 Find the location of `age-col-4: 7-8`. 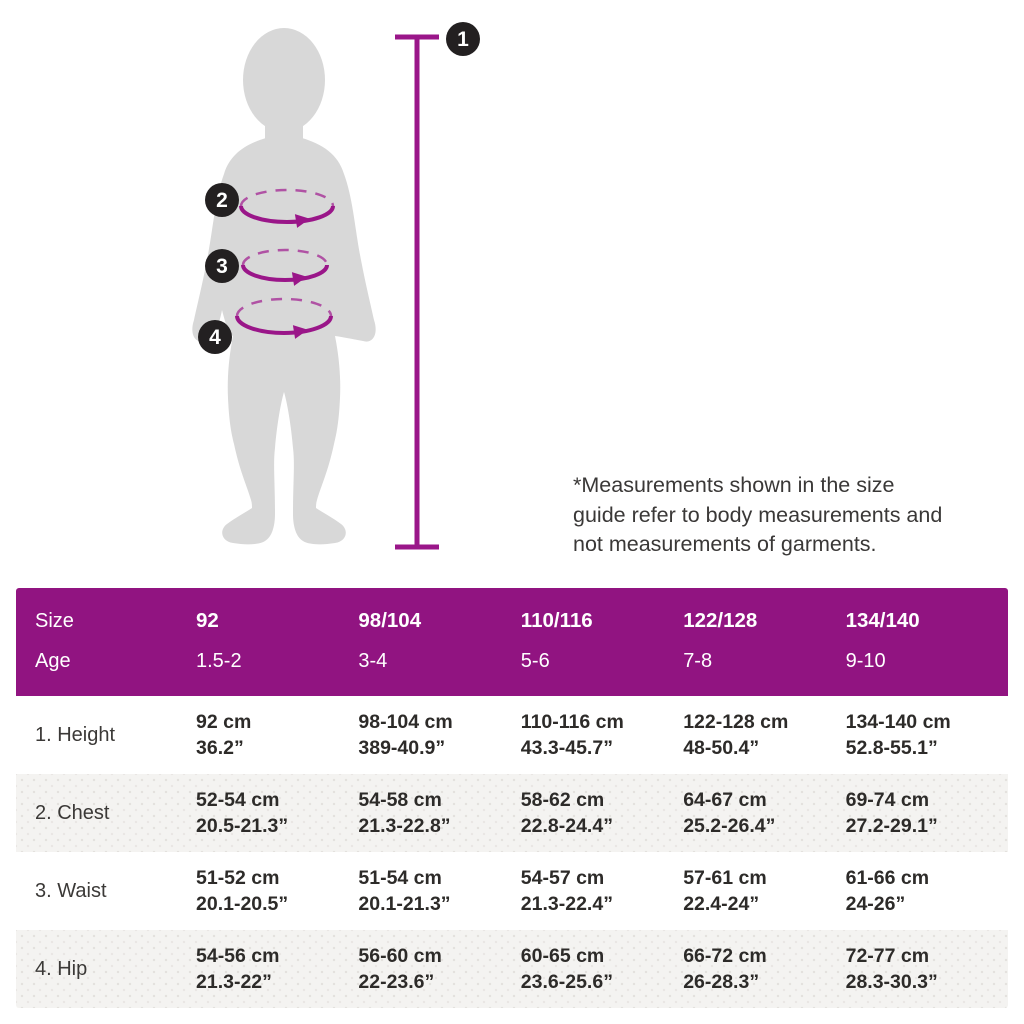

age-col-4: 7-8 is located at coordinates (698, 660).